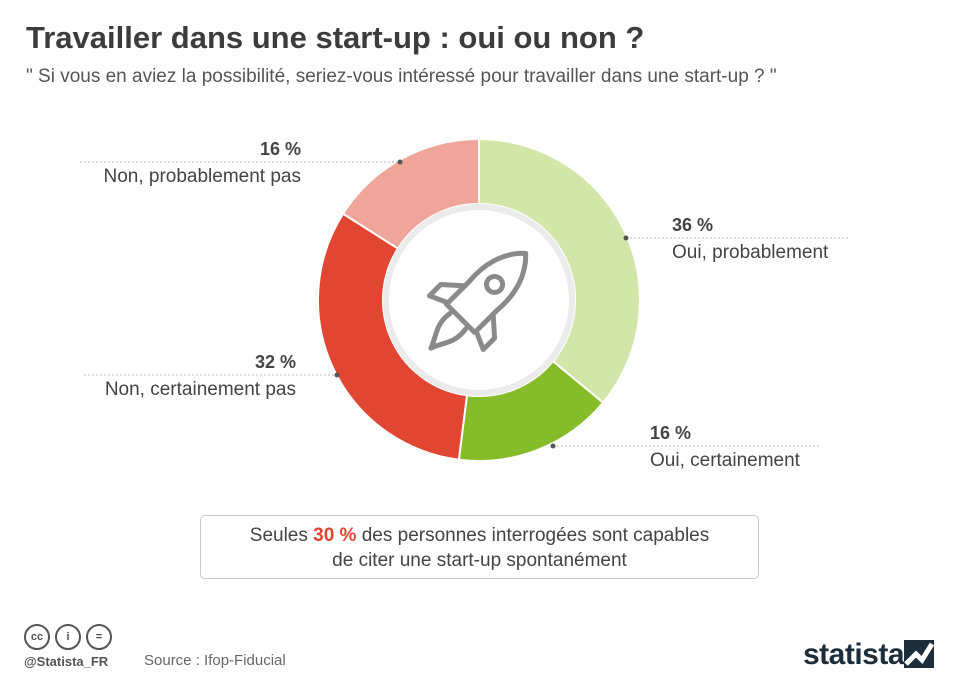  I want to click on rocket-icon, so click(478, 301).